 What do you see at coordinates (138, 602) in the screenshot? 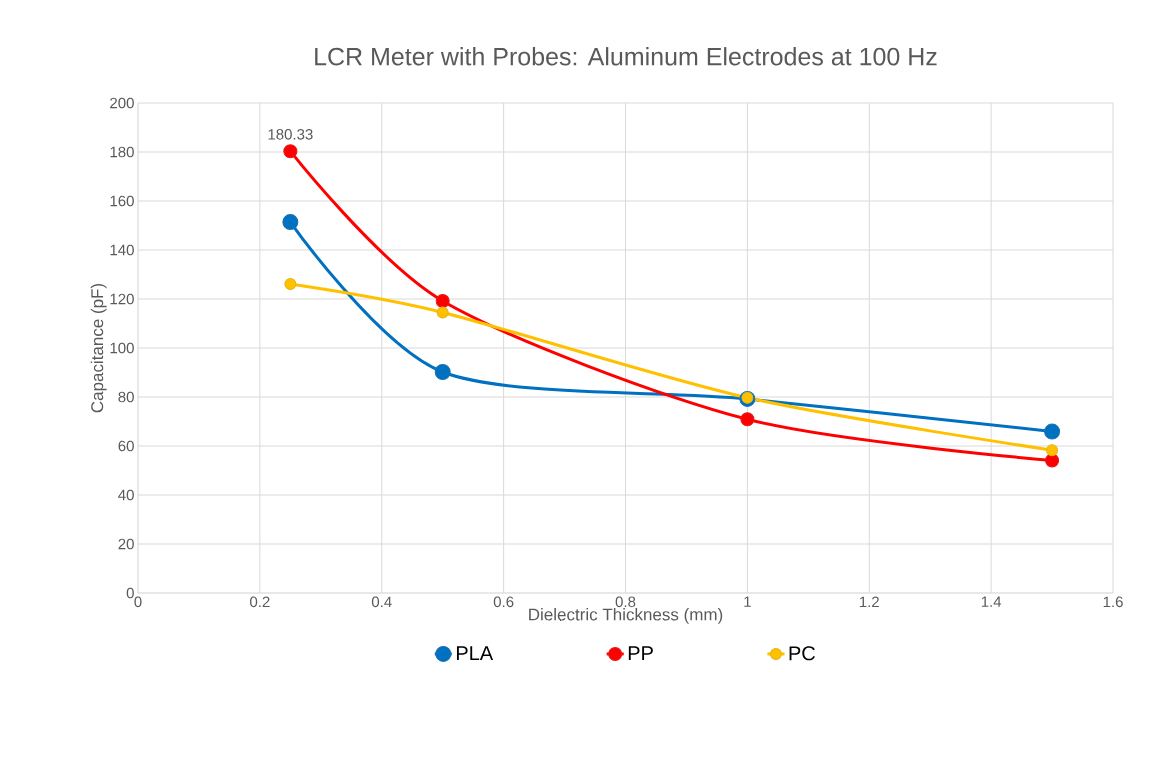
I see `x-tick-label: 0` at bounding box center [138, 602].